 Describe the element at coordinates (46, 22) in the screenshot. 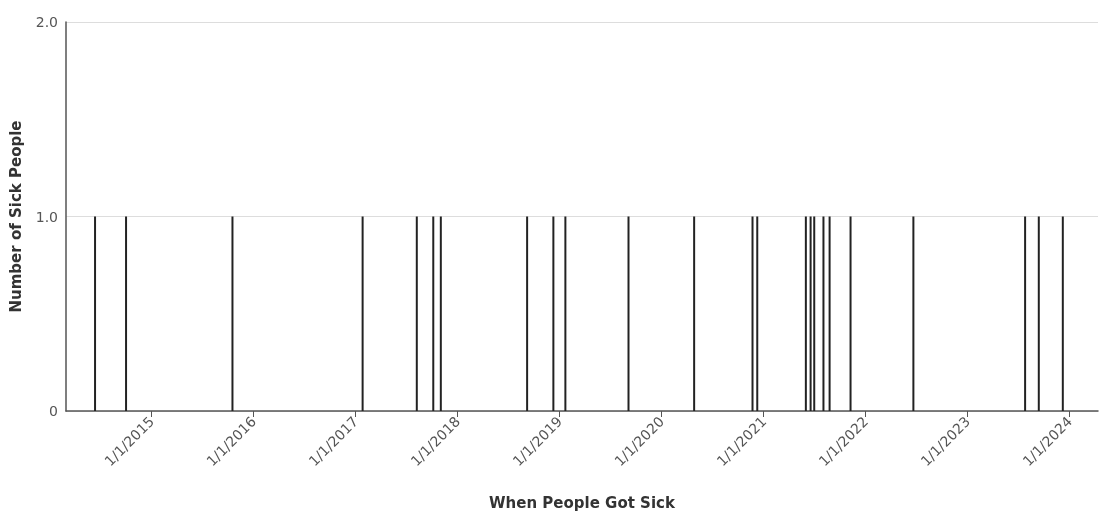

I see `y-tick-label: 2.0` at that location.